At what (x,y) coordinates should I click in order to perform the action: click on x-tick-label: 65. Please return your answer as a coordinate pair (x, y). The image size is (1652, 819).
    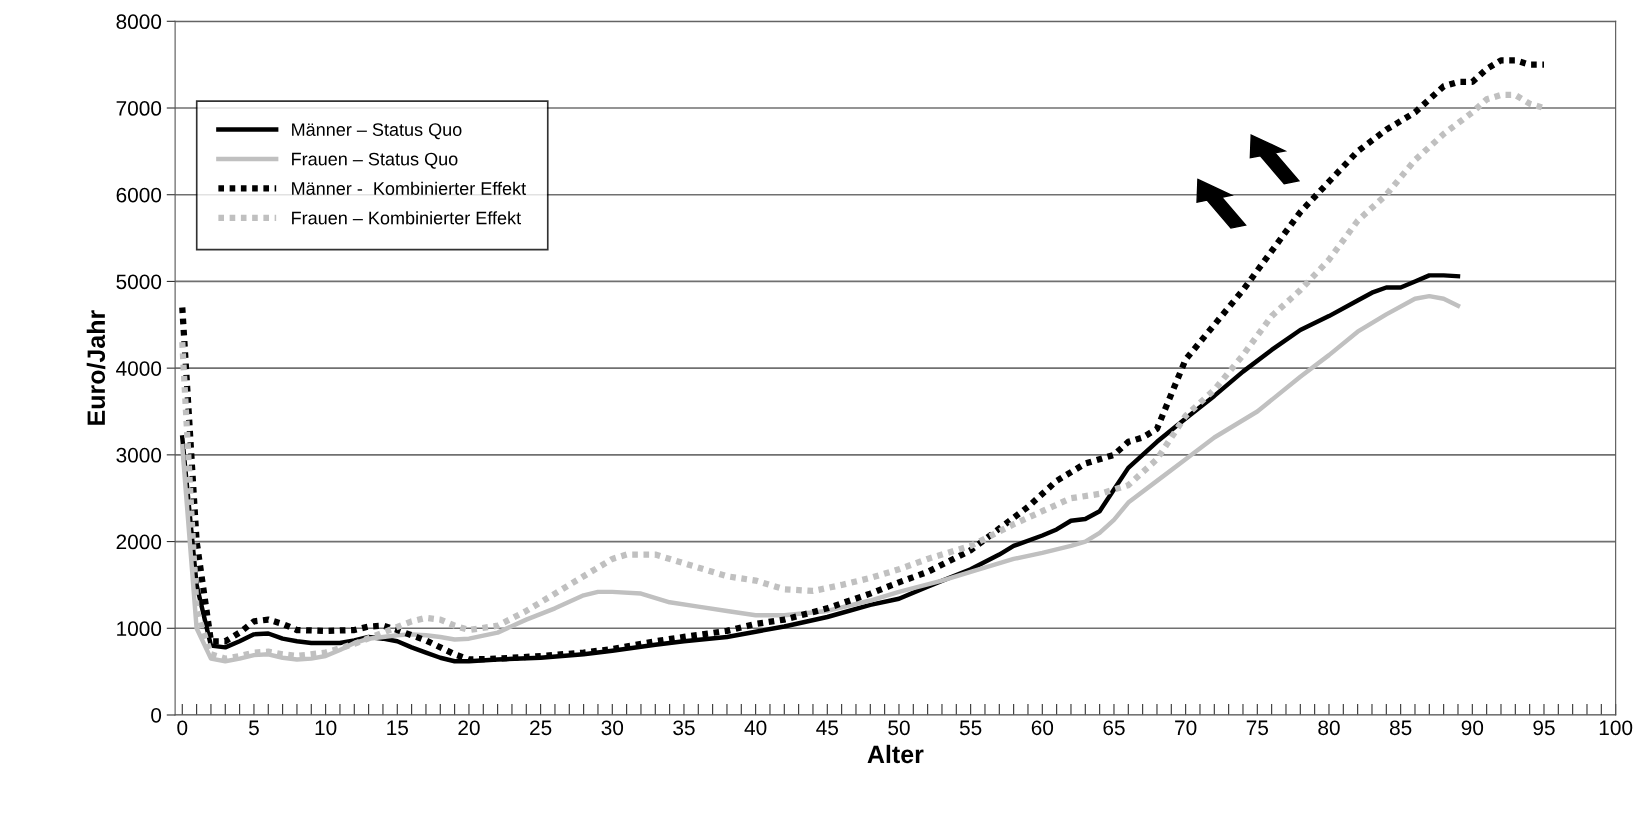
    Looking at the image, I should click on (1114, 728).